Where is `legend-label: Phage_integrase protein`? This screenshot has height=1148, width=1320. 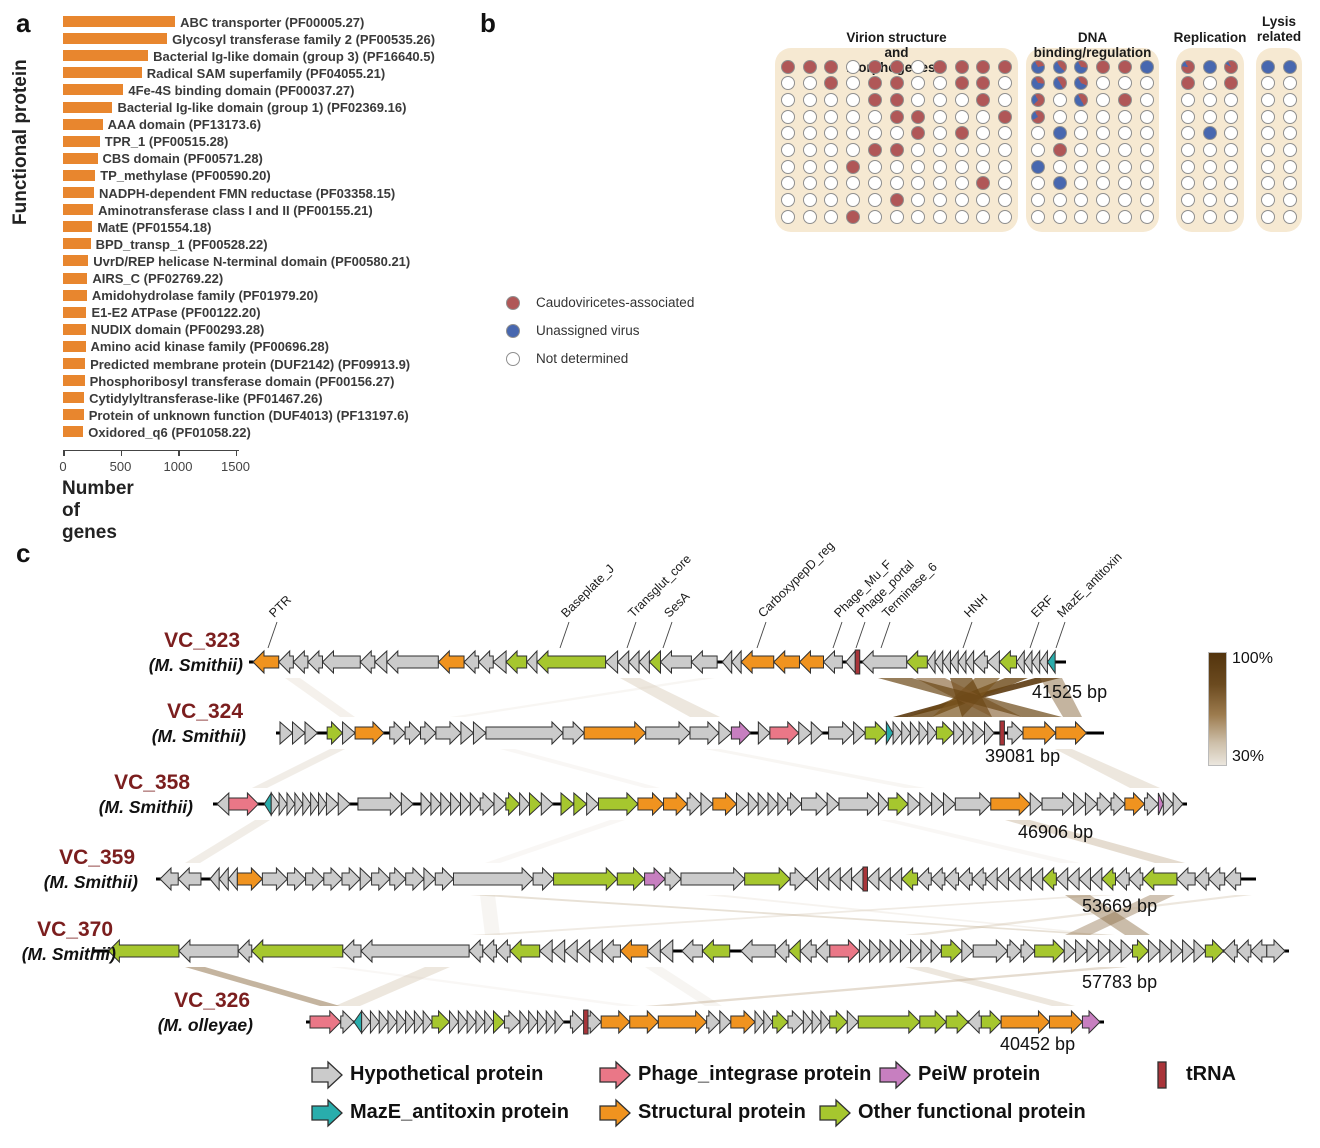 legend-label: Phage_integrase protein is located at coordinates (755, 1074).